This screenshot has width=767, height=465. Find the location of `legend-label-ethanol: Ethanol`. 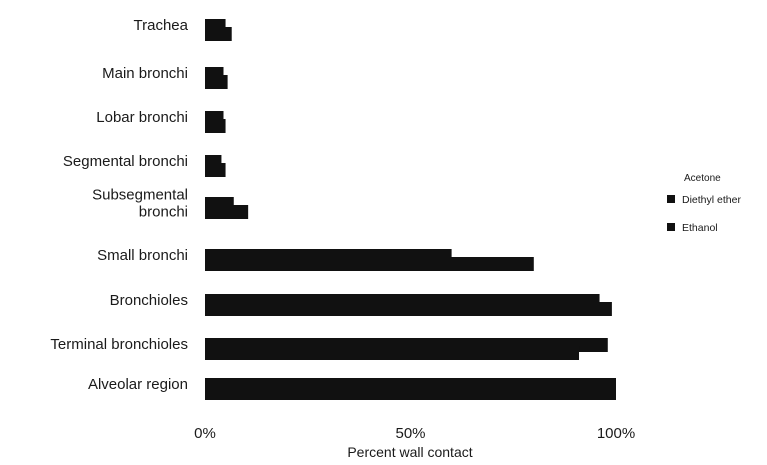

legend-label-ethanol: Ethanol is located at coordinates (700, 228).